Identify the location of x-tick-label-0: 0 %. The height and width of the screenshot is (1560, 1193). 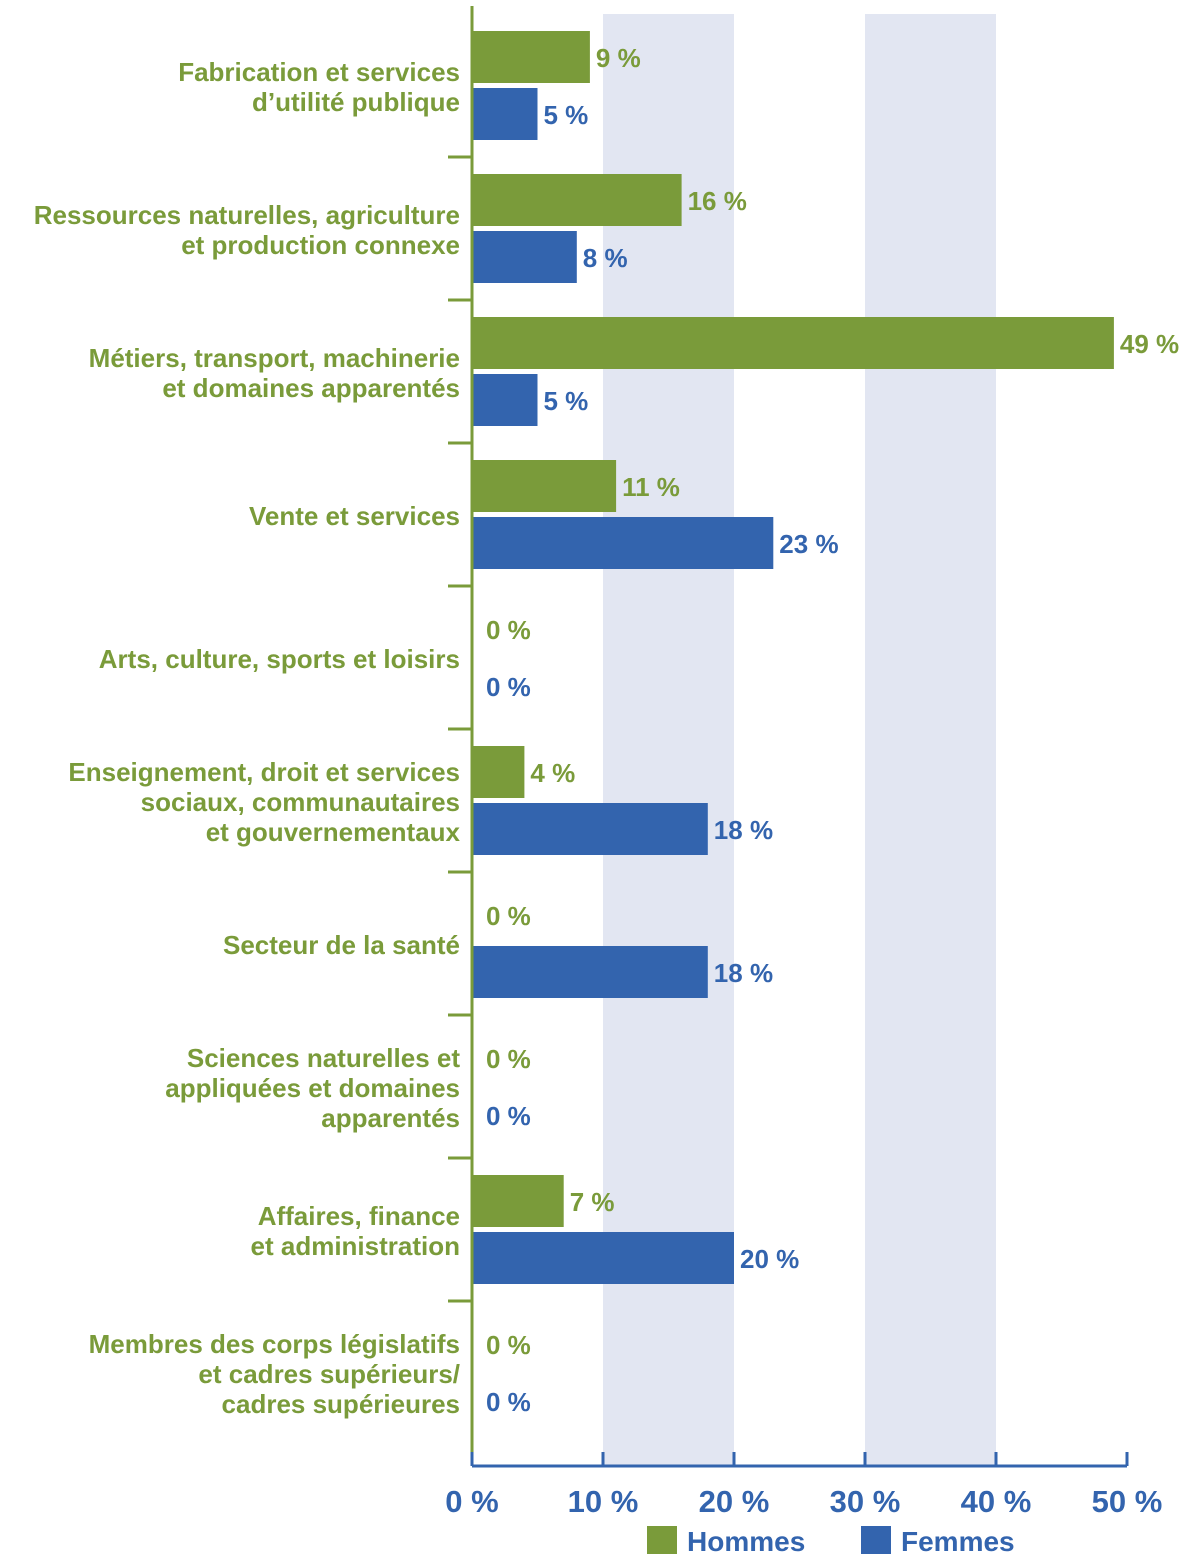
(471, 1501).